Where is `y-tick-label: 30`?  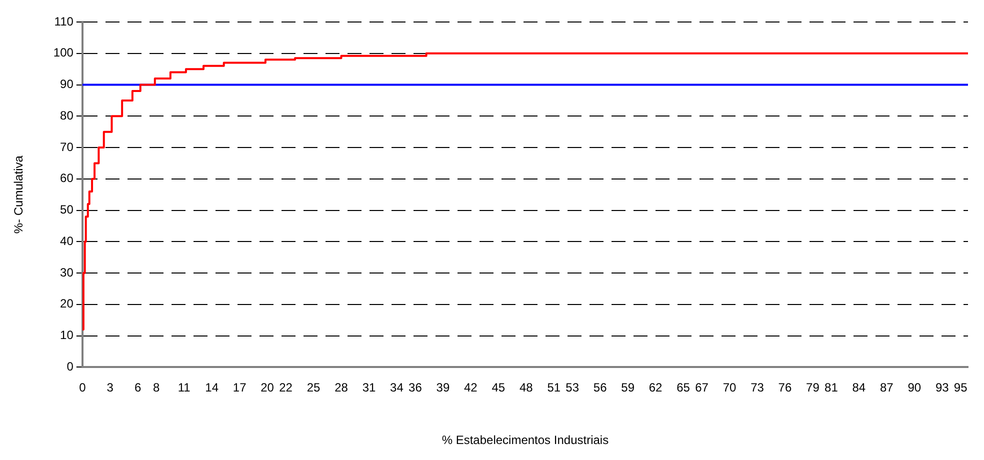 y-tick-label: 30 is located at coordinates (67, 272).